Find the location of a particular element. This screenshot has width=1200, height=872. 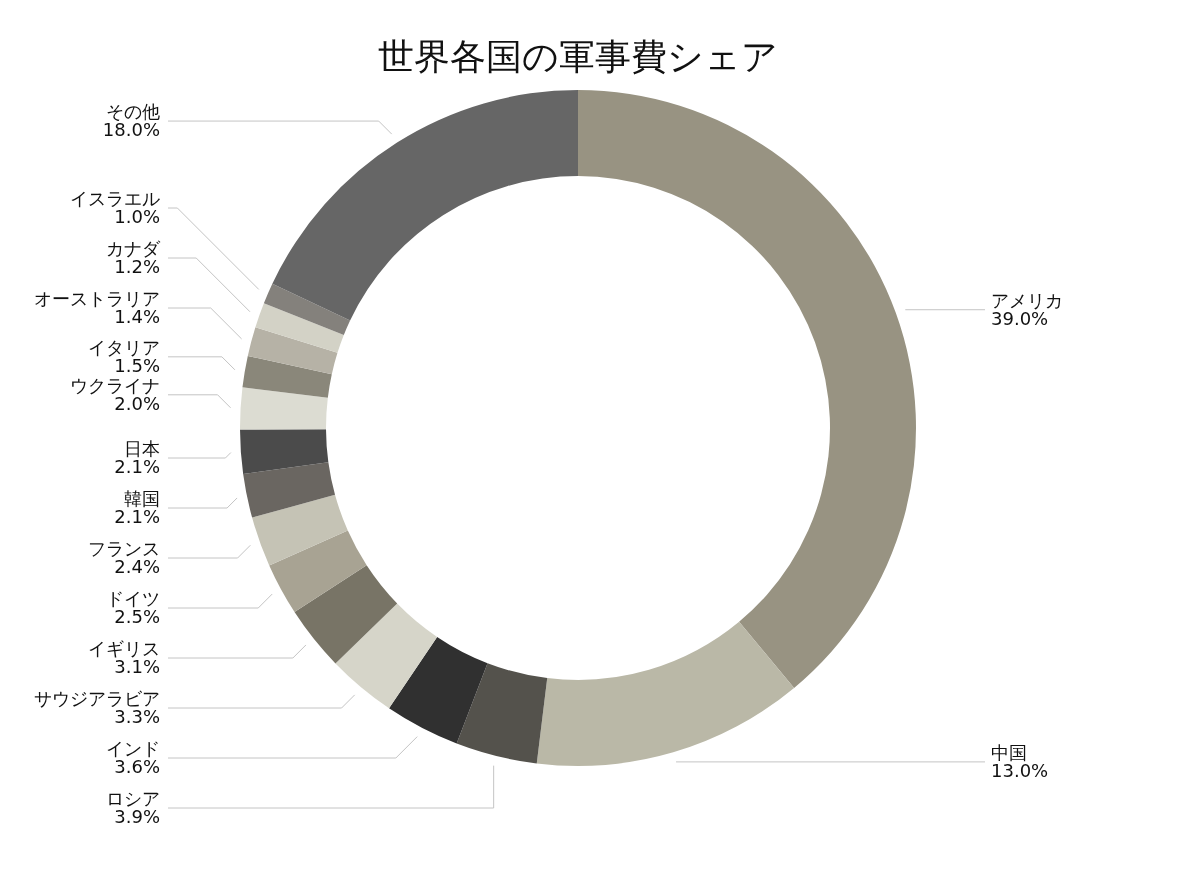

slice-label: その他 is located at coordinates (133, 112).